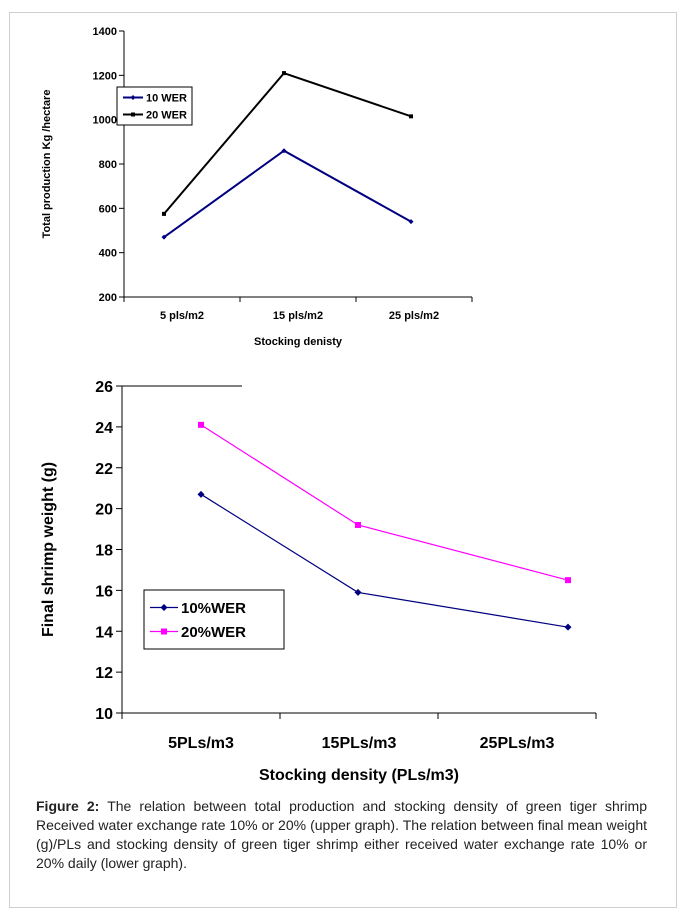 This screenshot has height=914, width=681. Describe the element at coordinates (298, 316) in the screenshot. I see `upper-x-tick-label: 15 pls/m2` at that location.